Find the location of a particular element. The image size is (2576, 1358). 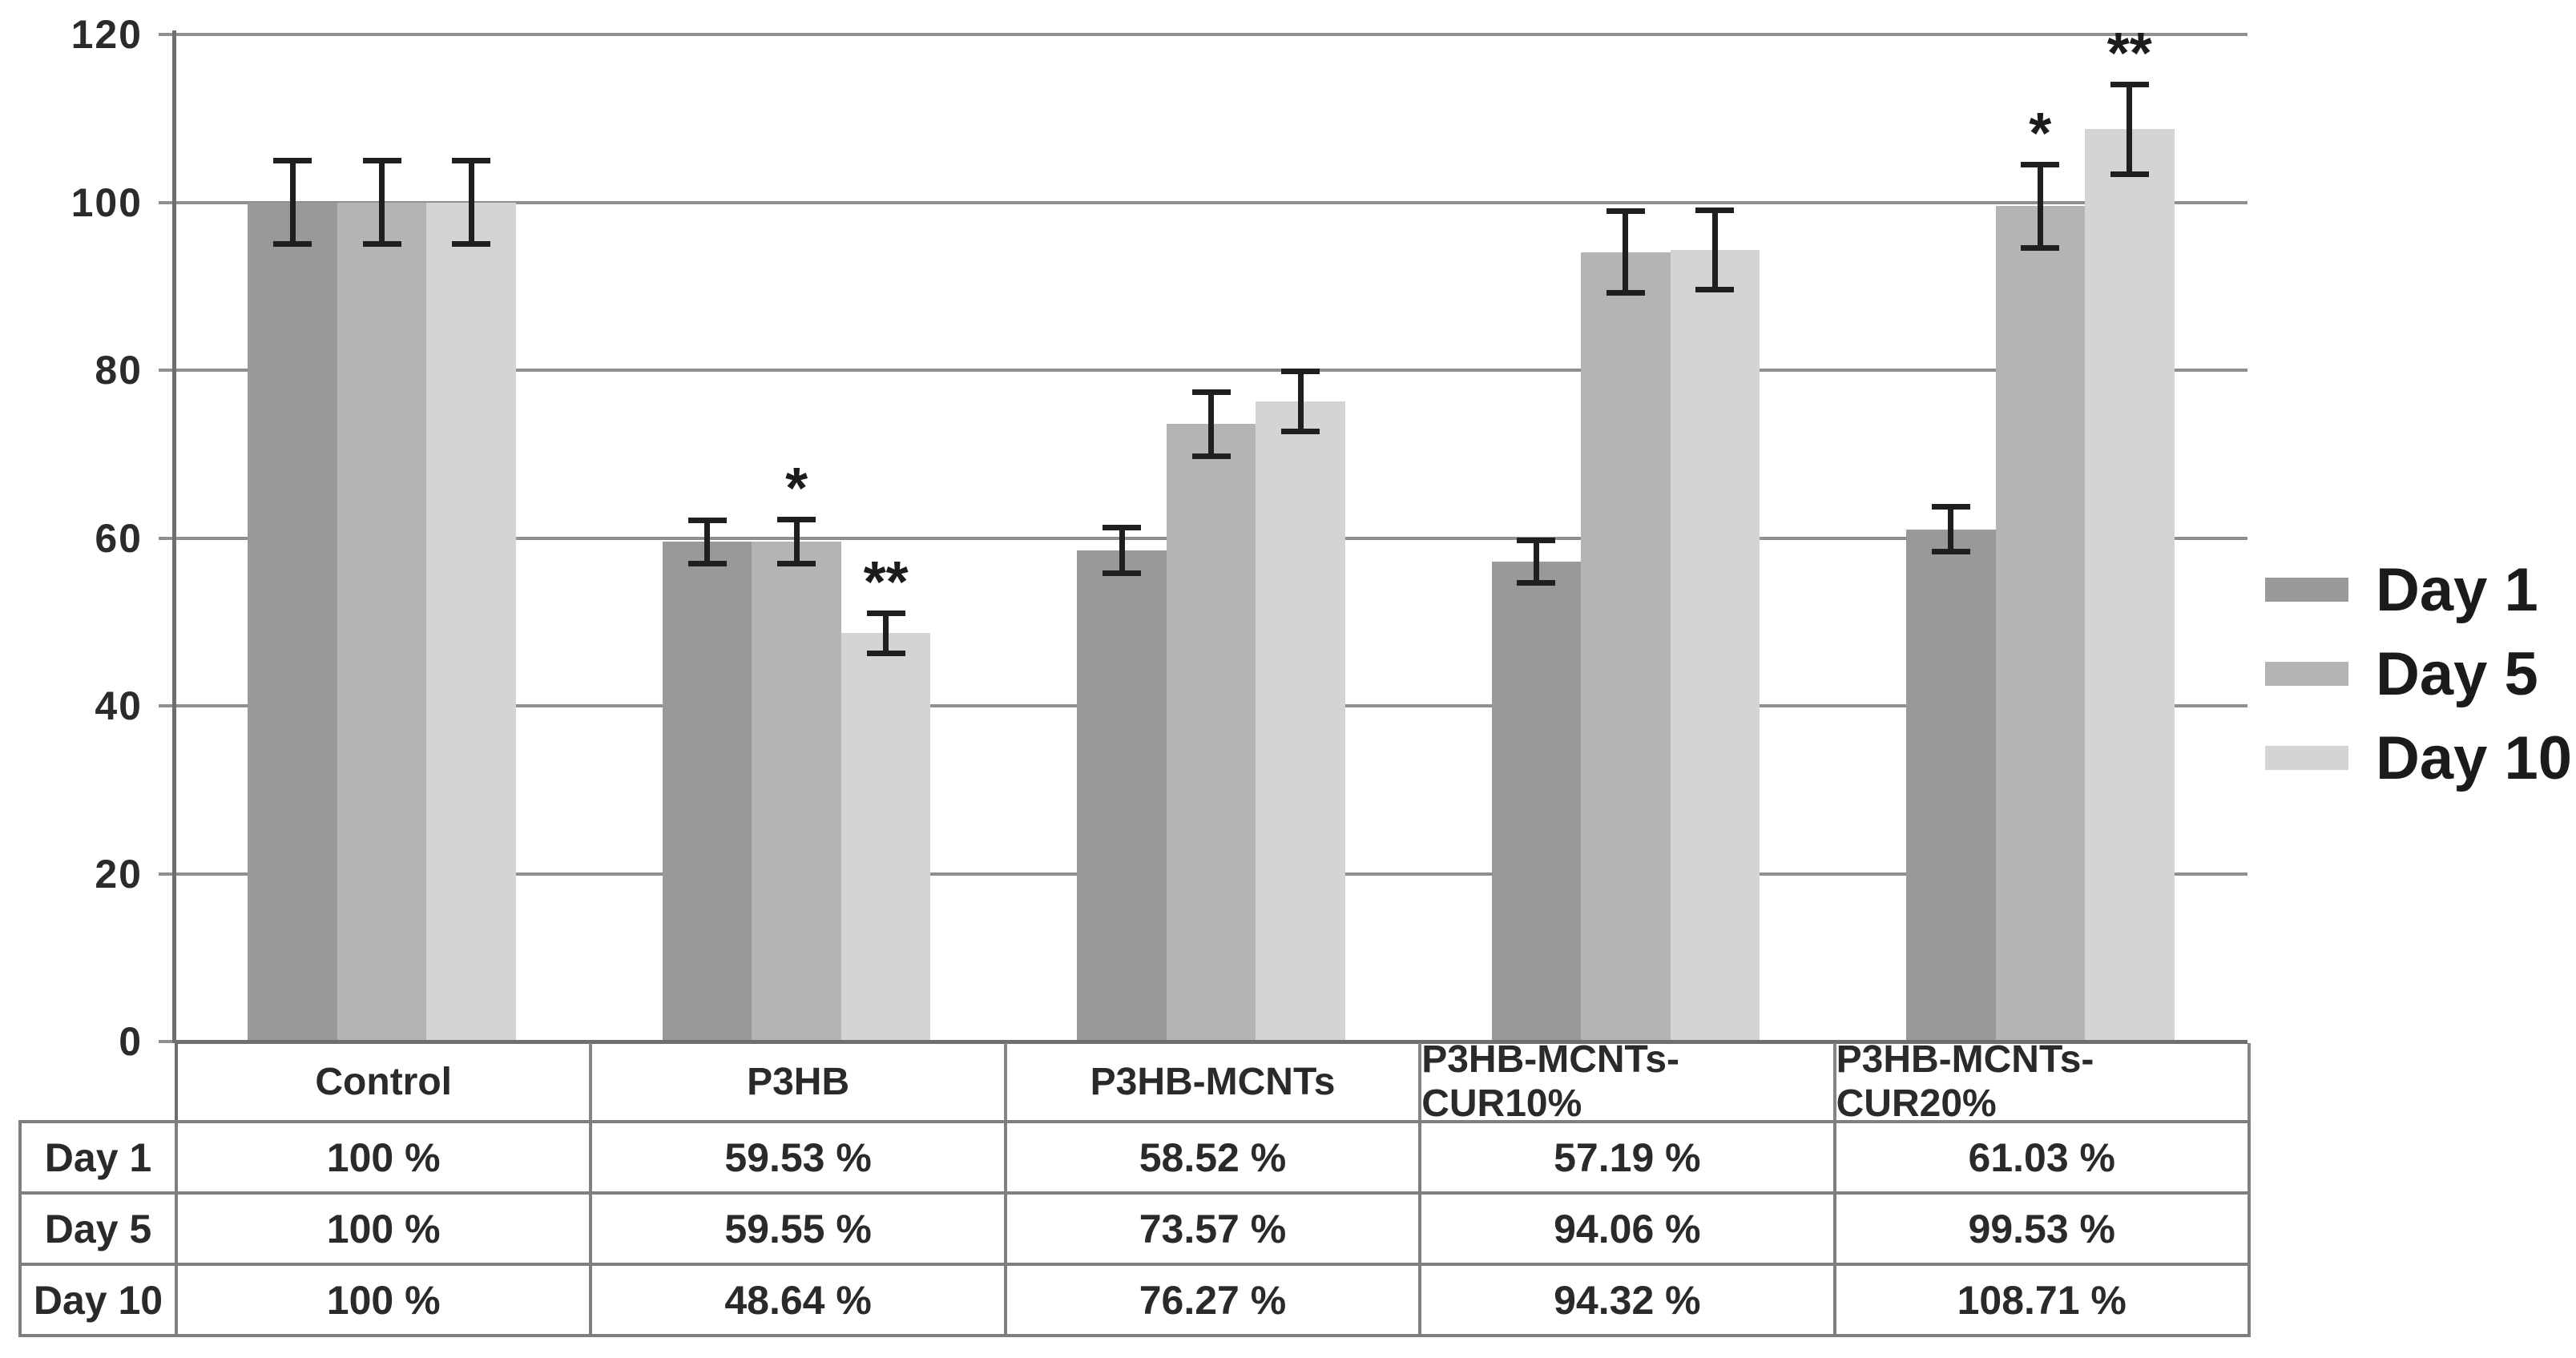

table-cell: 73.57 % is located at coordinates (1212, 1228).